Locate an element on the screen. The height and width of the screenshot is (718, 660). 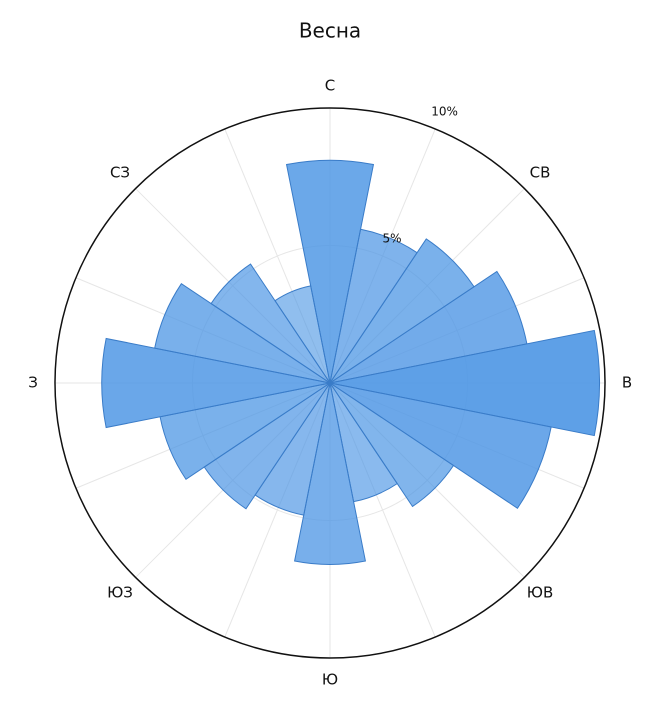
direction-label: С is located at coordinates (330, 86).